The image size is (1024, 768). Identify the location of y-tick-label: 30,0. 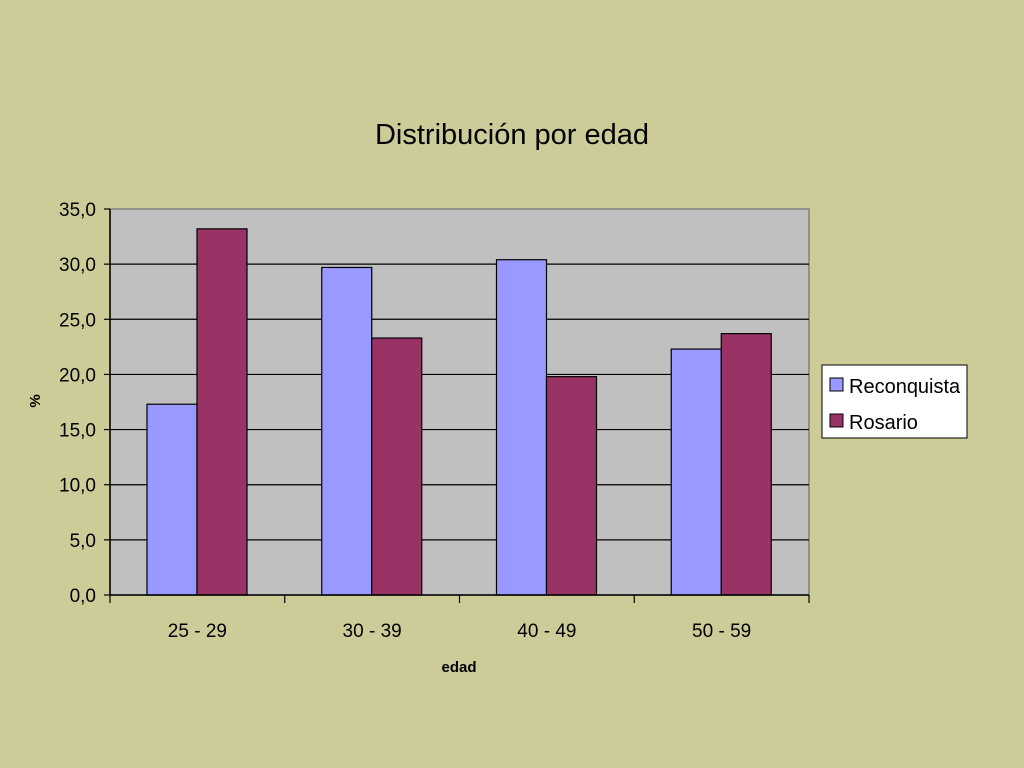
(77, 265).